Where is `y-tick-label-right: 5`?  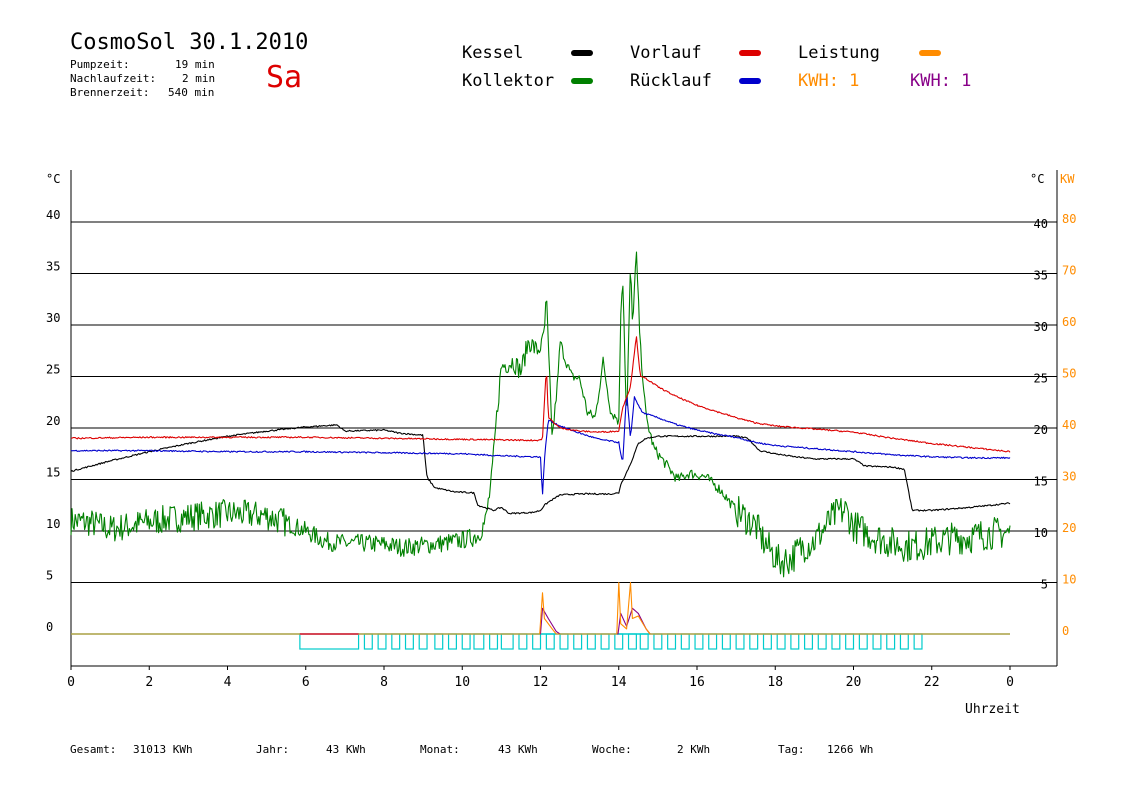 y-tick-label-right: 5 is located at coordinates (1044, 585).